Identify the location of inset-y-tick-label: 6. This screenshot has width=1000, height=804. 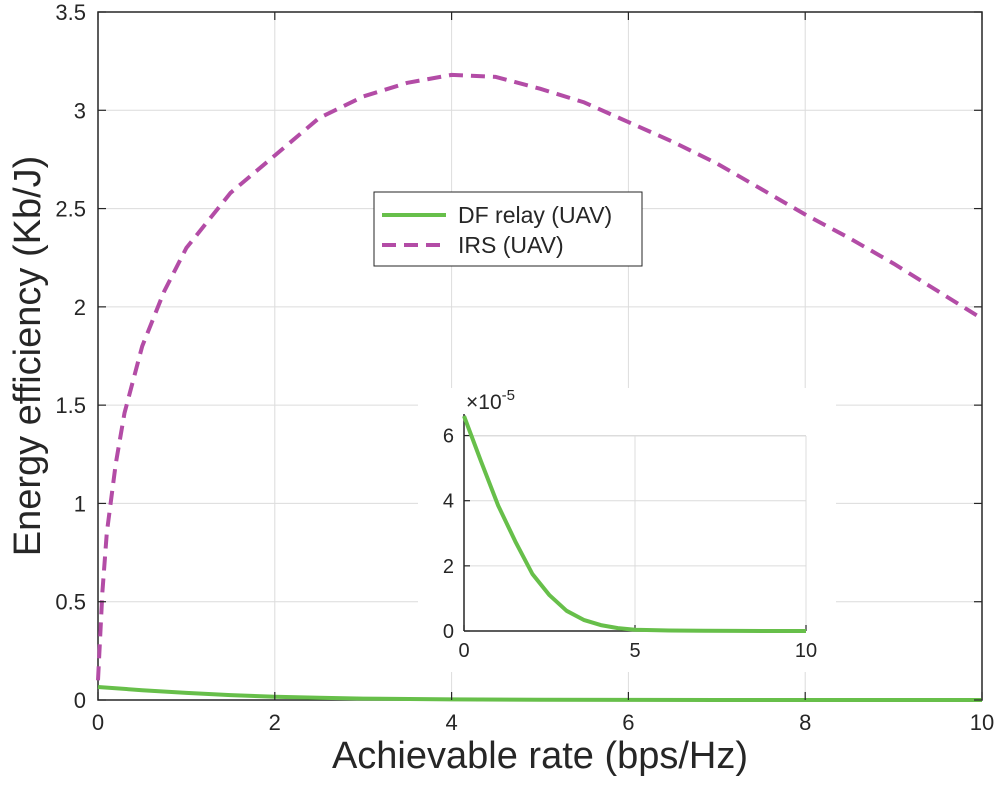
(448, 437).